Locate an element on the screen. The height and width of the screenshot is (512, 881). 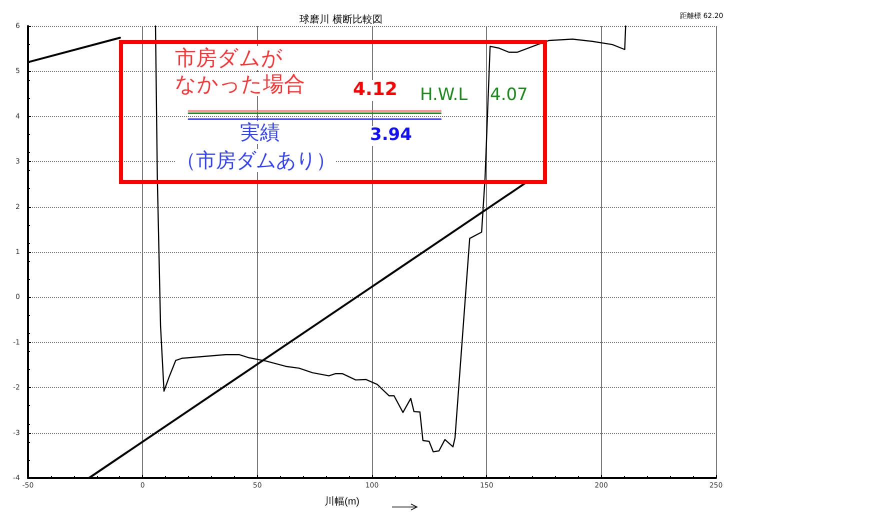
annotation: 市房ダムが is located at coordinates (229, 58).